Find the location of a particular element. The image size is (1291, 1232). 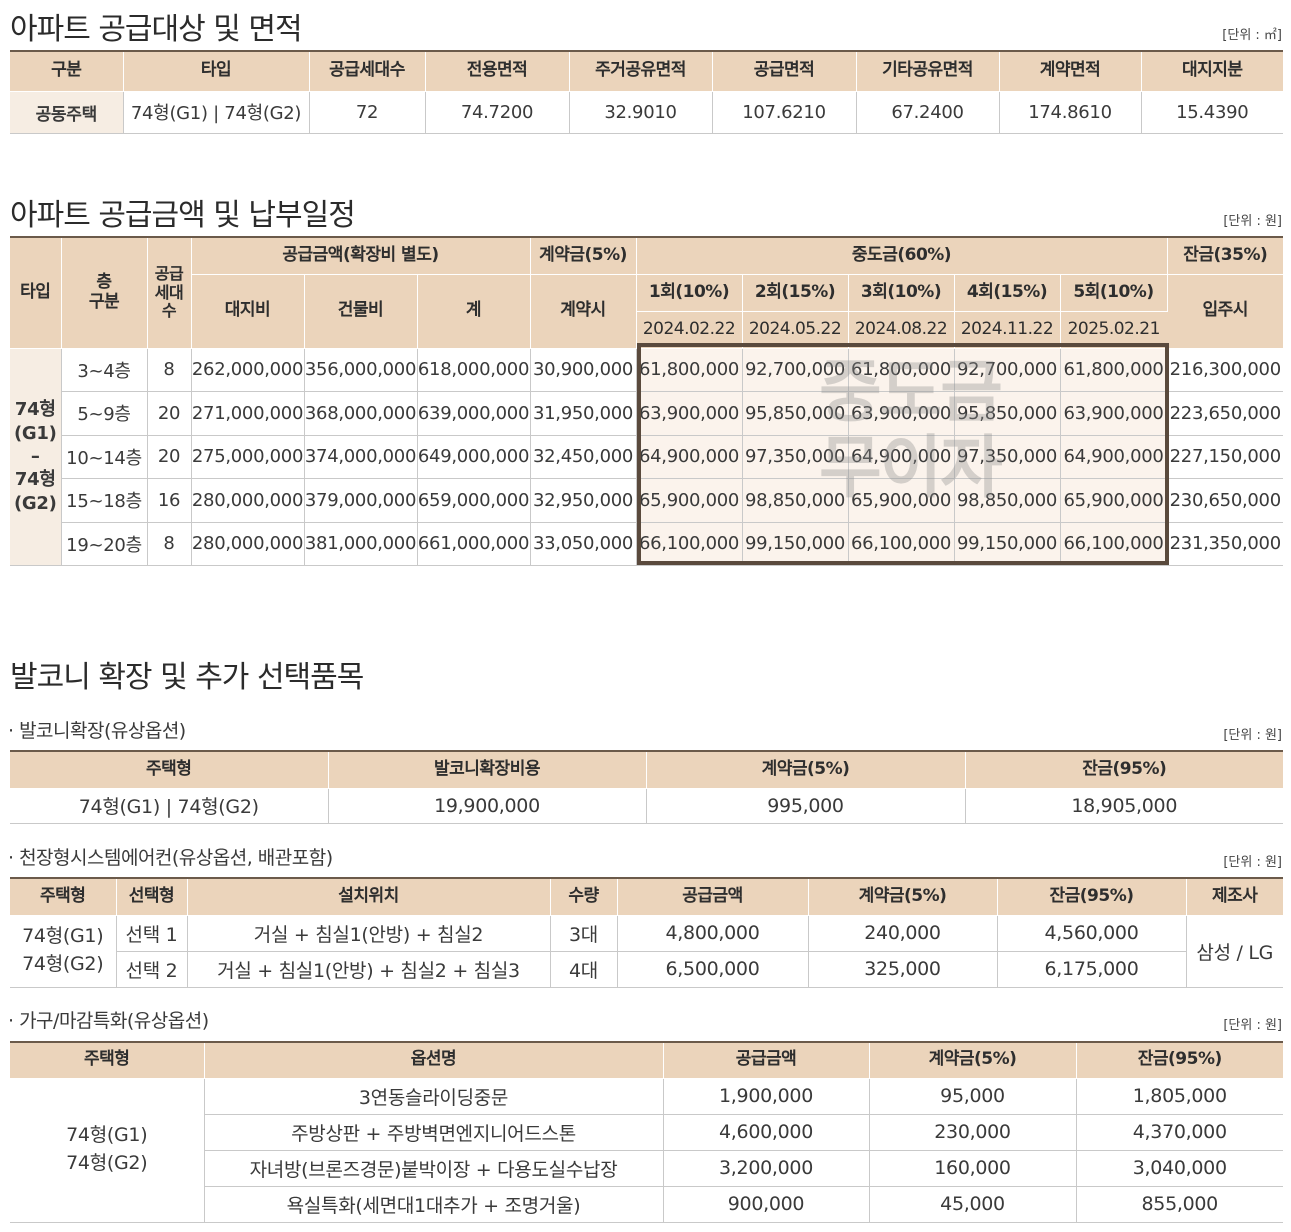

table-cell: 74.7200 is located at coordinates (497, 112).